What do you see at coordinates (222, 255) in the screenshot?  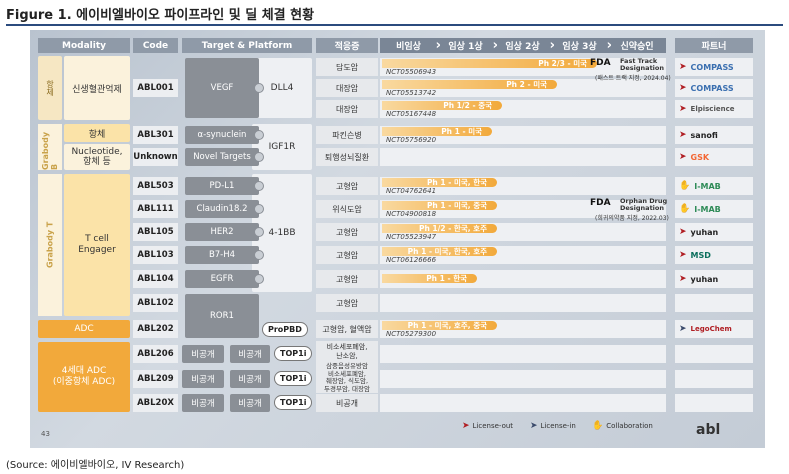 I see `target-b7h4: B7-H4` at bounding box center [222, 255].